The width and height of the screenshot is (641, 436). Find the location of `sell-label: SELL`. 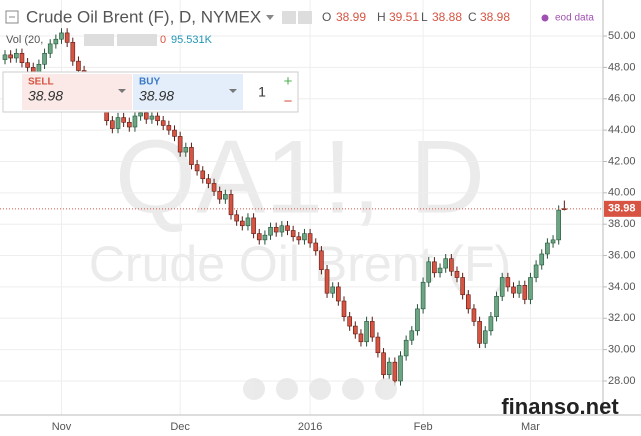

sell-label: SELL is located at coordinates (41, 82).